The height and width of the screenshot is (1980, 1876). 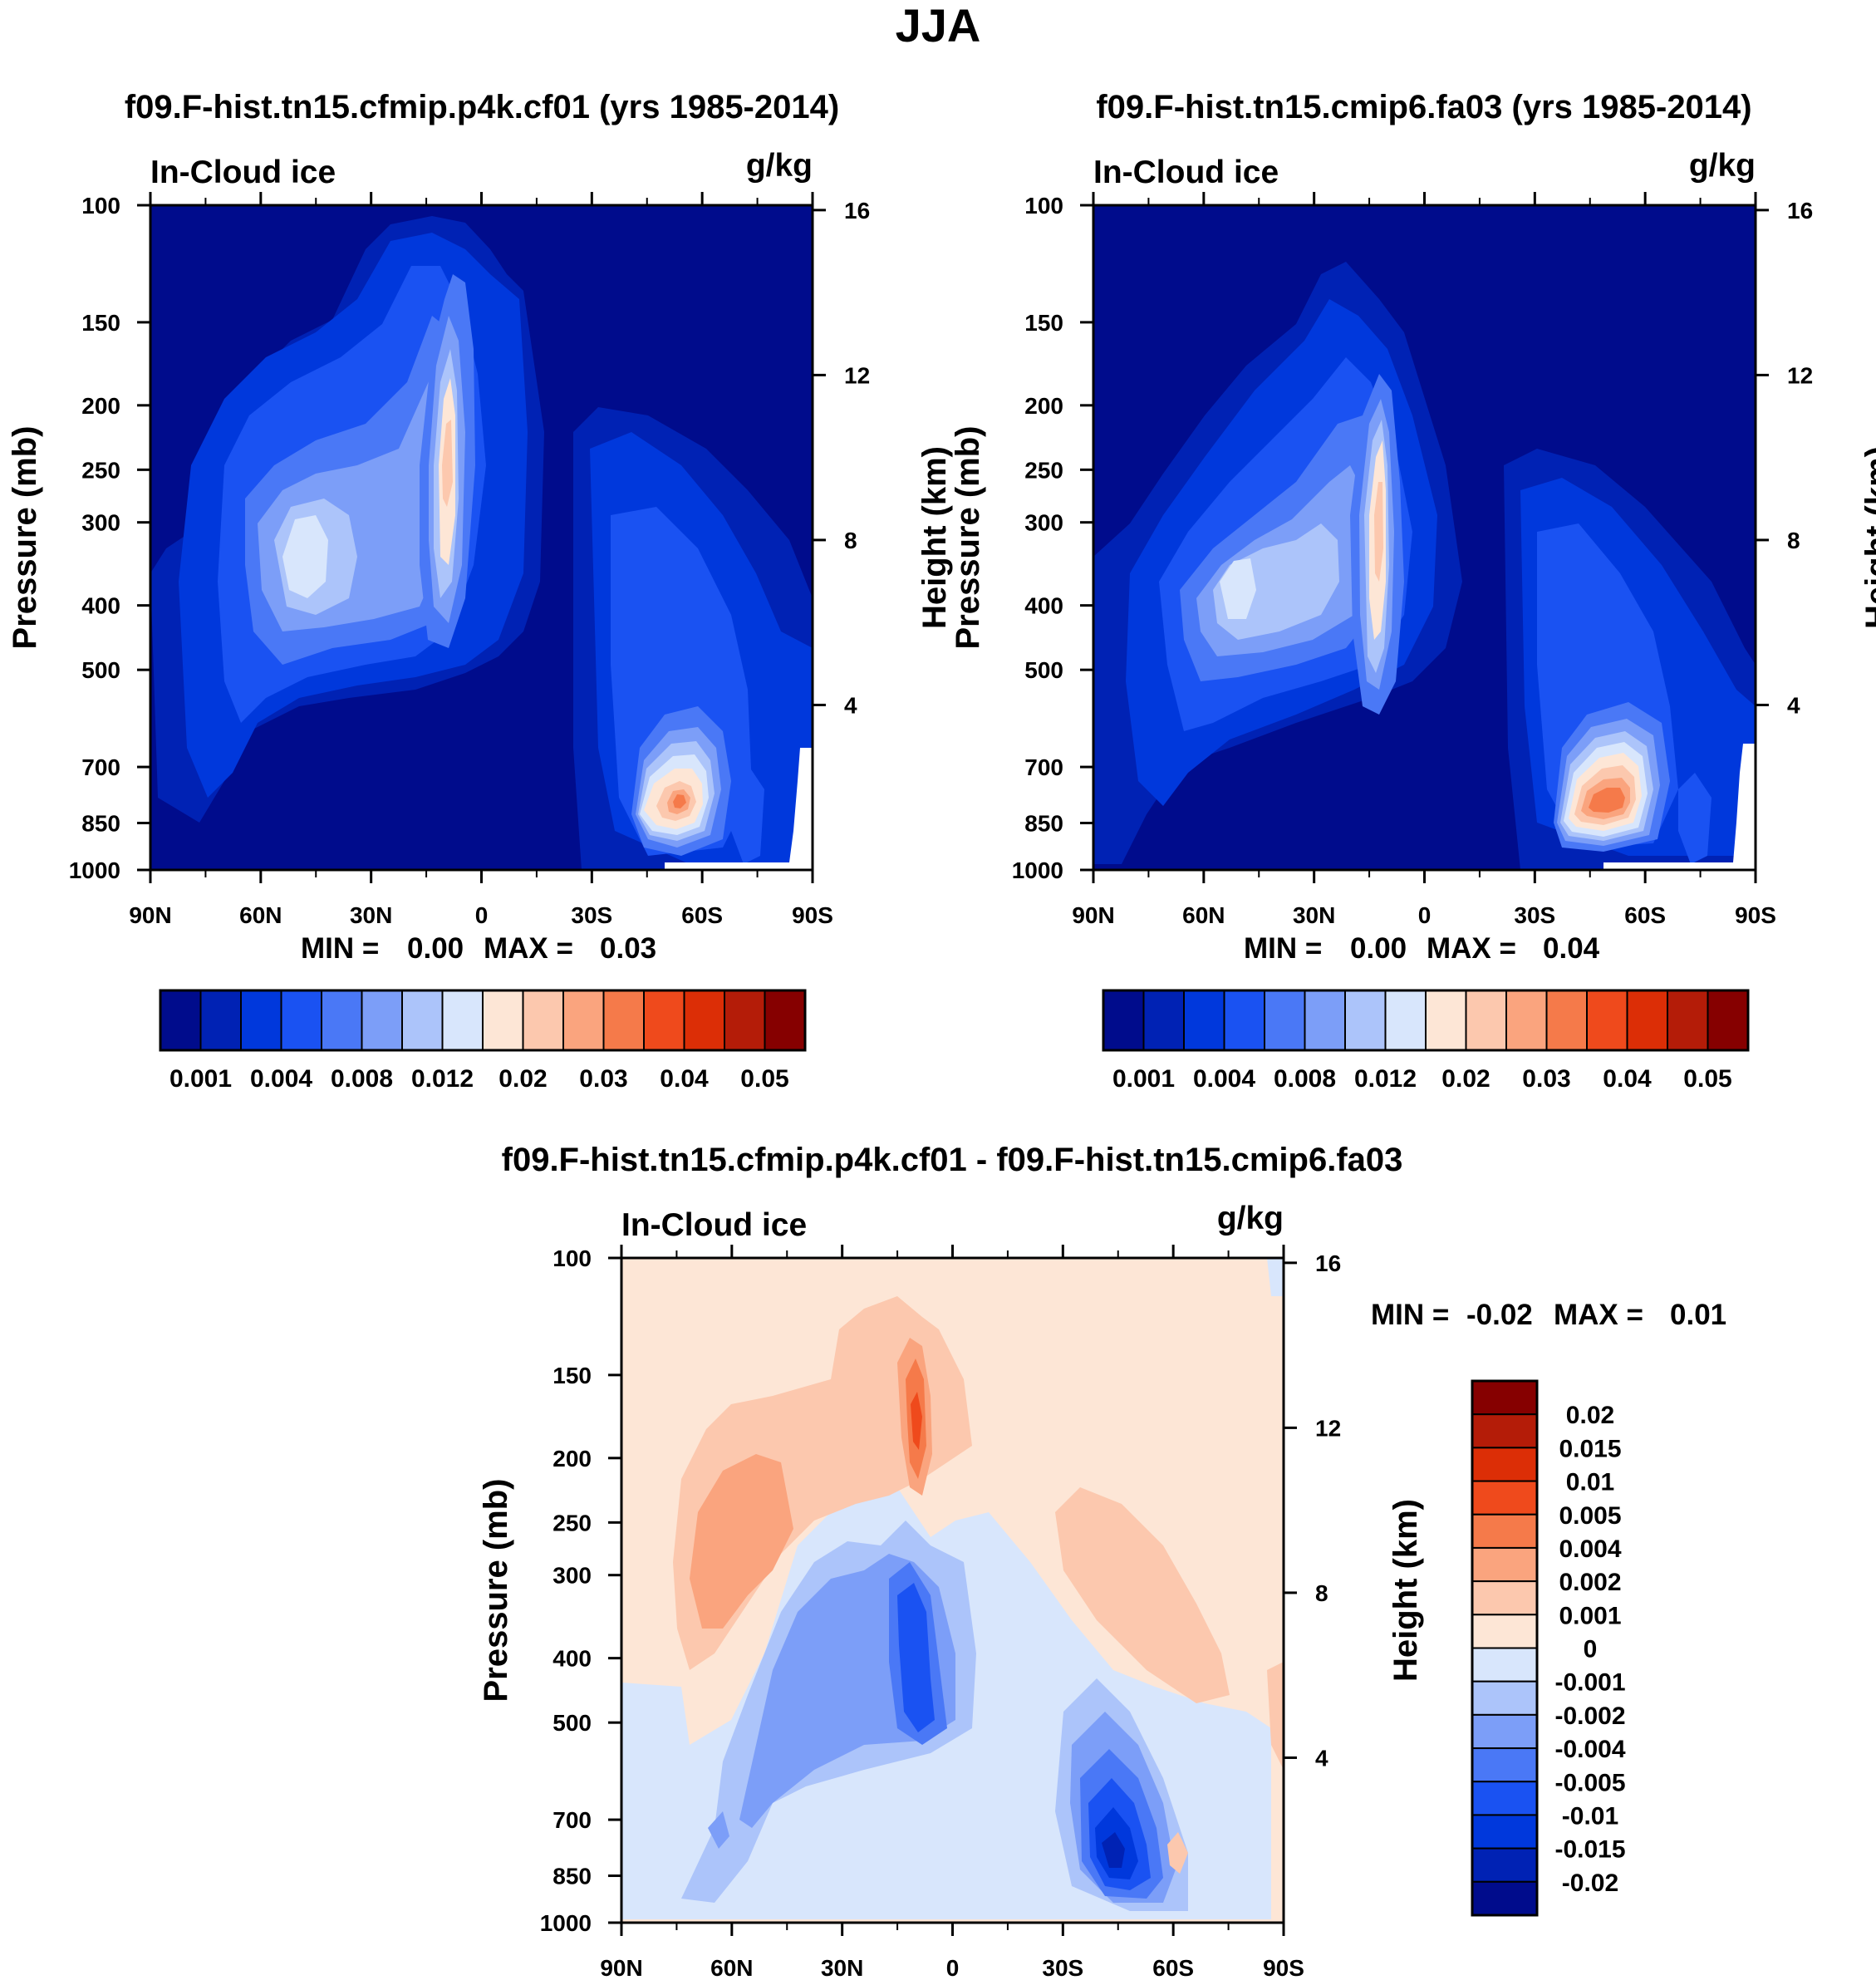 What do you see at coordinates (1590, 1516) in the screenshot?
I see `colorbar-label: 0.005` at bounding box center [1590, 1516].